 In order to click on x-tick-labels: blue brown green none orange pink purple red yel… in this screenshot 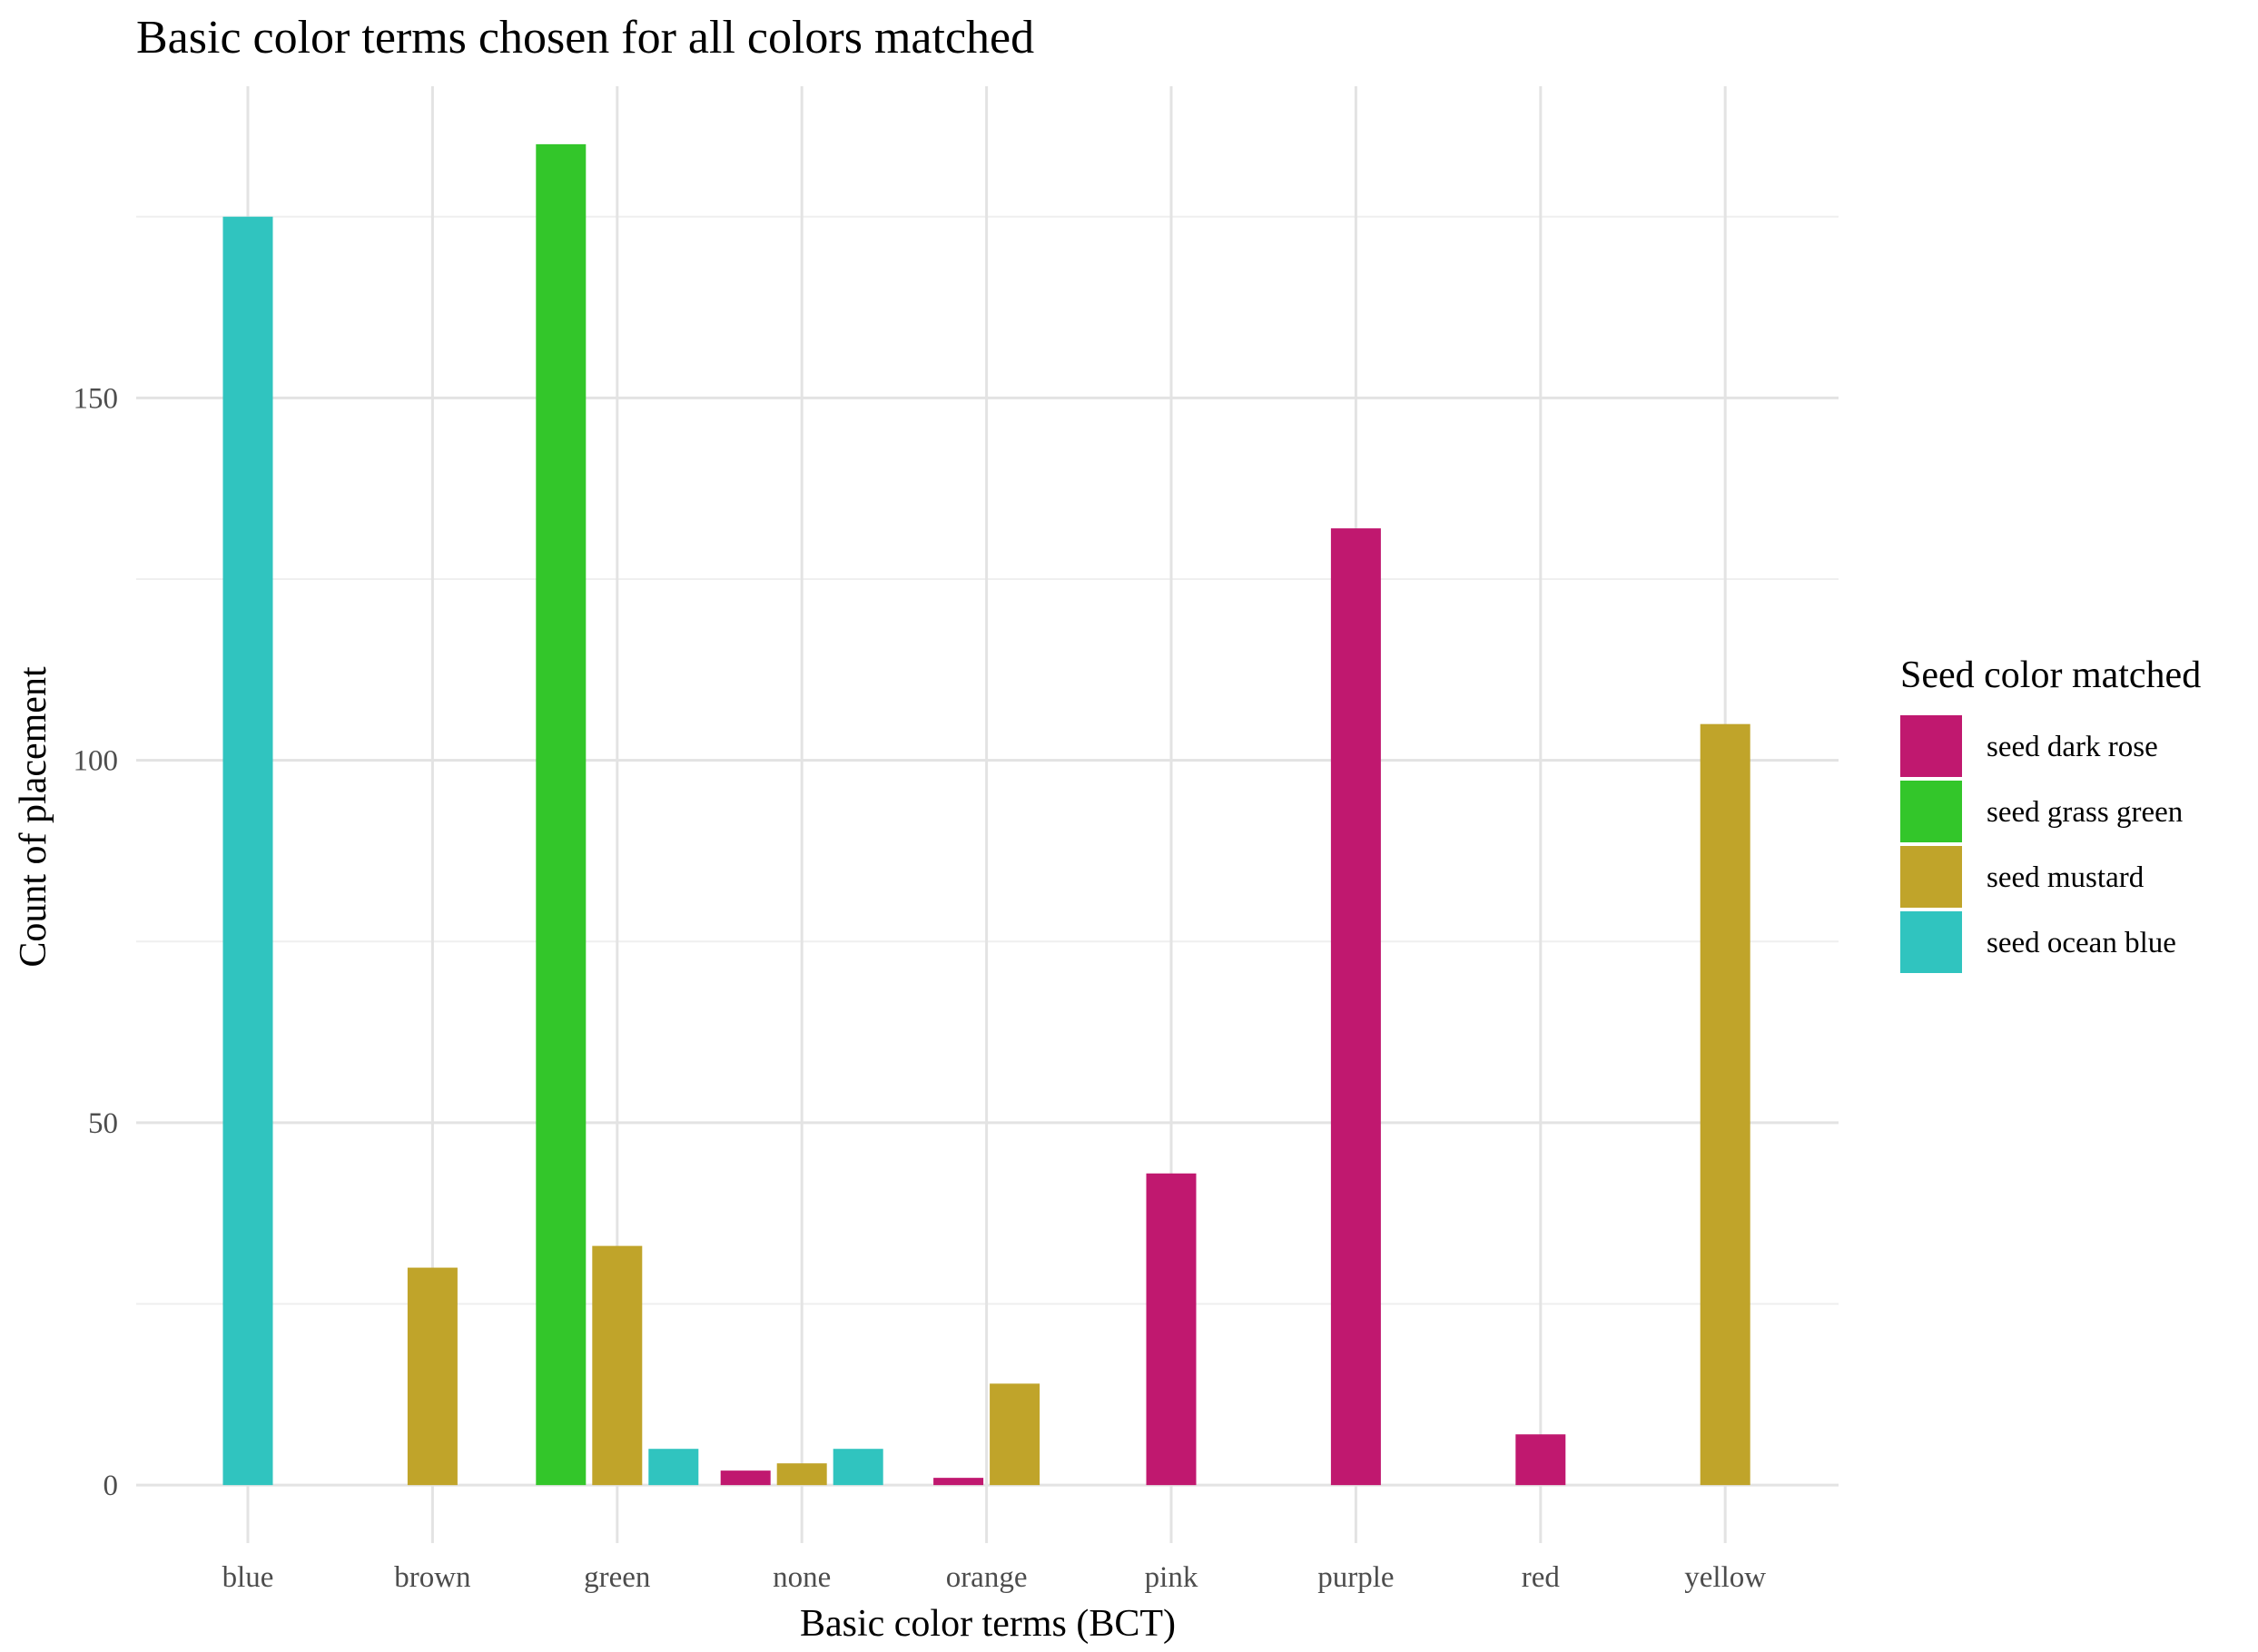, I will do `click(994, 1577)`.